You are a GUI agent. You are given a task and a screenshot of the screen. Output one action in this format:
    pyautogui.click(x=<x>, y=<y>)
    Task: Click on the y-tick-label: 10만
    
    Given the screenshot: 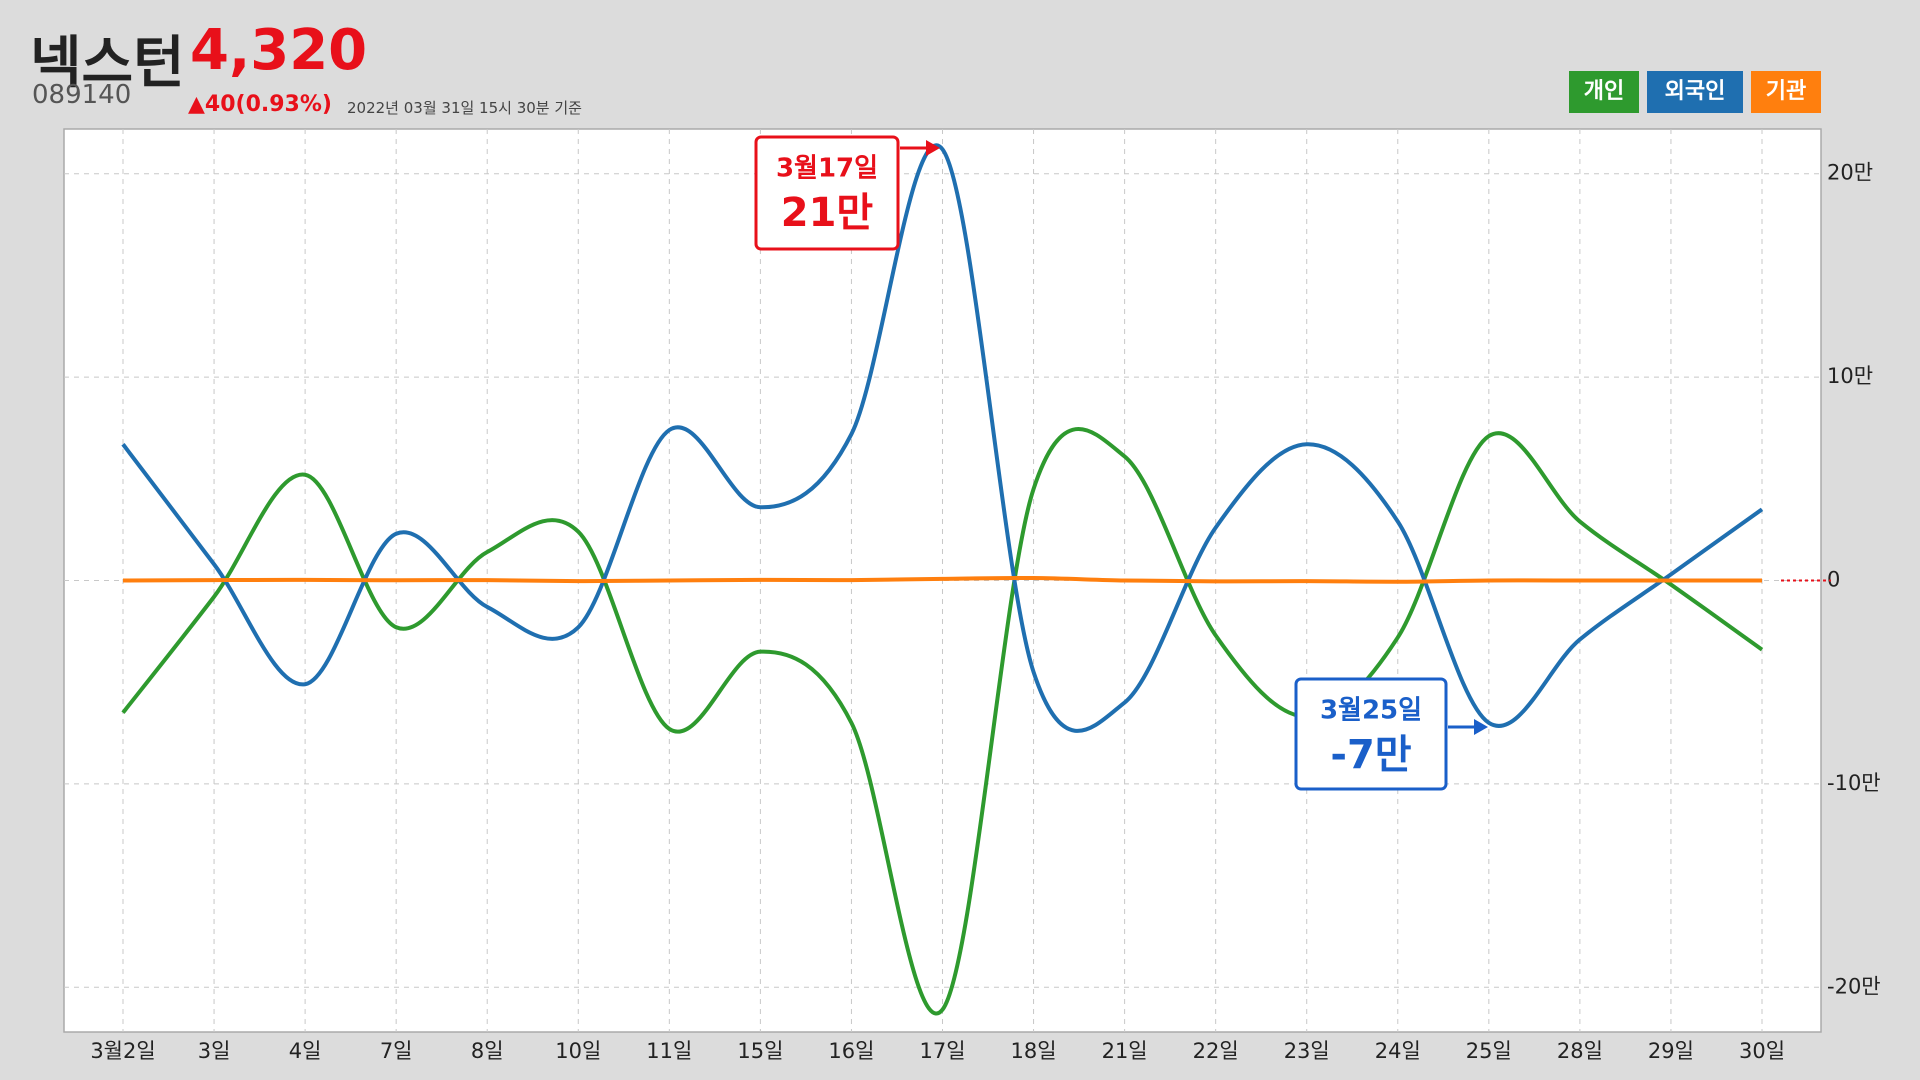 What is the action you would take?
    pyautogui.click(x=1850, y=376)
    